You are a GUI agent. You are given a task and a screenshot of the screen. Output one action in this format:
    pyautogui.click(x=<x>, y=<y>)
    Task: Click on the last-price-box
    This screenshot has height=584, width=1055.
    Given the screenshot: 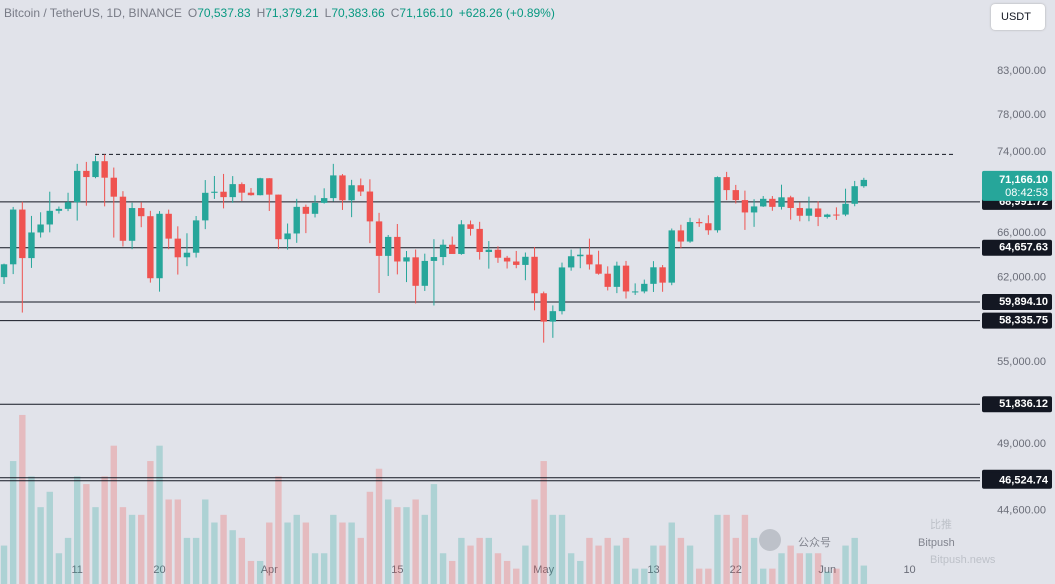 What is the action you would take?
    pyautogui.click(x=1017, y=185)
    